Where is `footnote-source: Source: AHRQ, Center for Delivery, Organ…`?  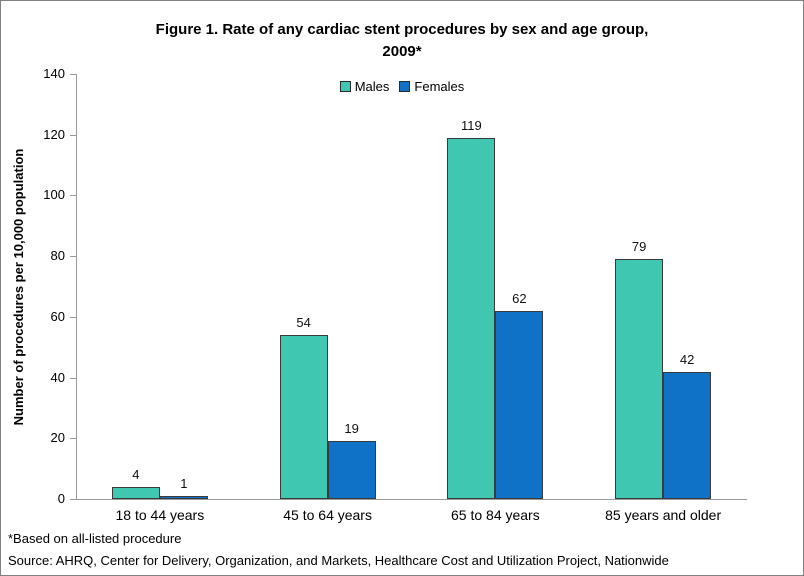 footnote-source: Source: AHRQ, Center for Delivery, Organ… is located at coordinates (338, 560).